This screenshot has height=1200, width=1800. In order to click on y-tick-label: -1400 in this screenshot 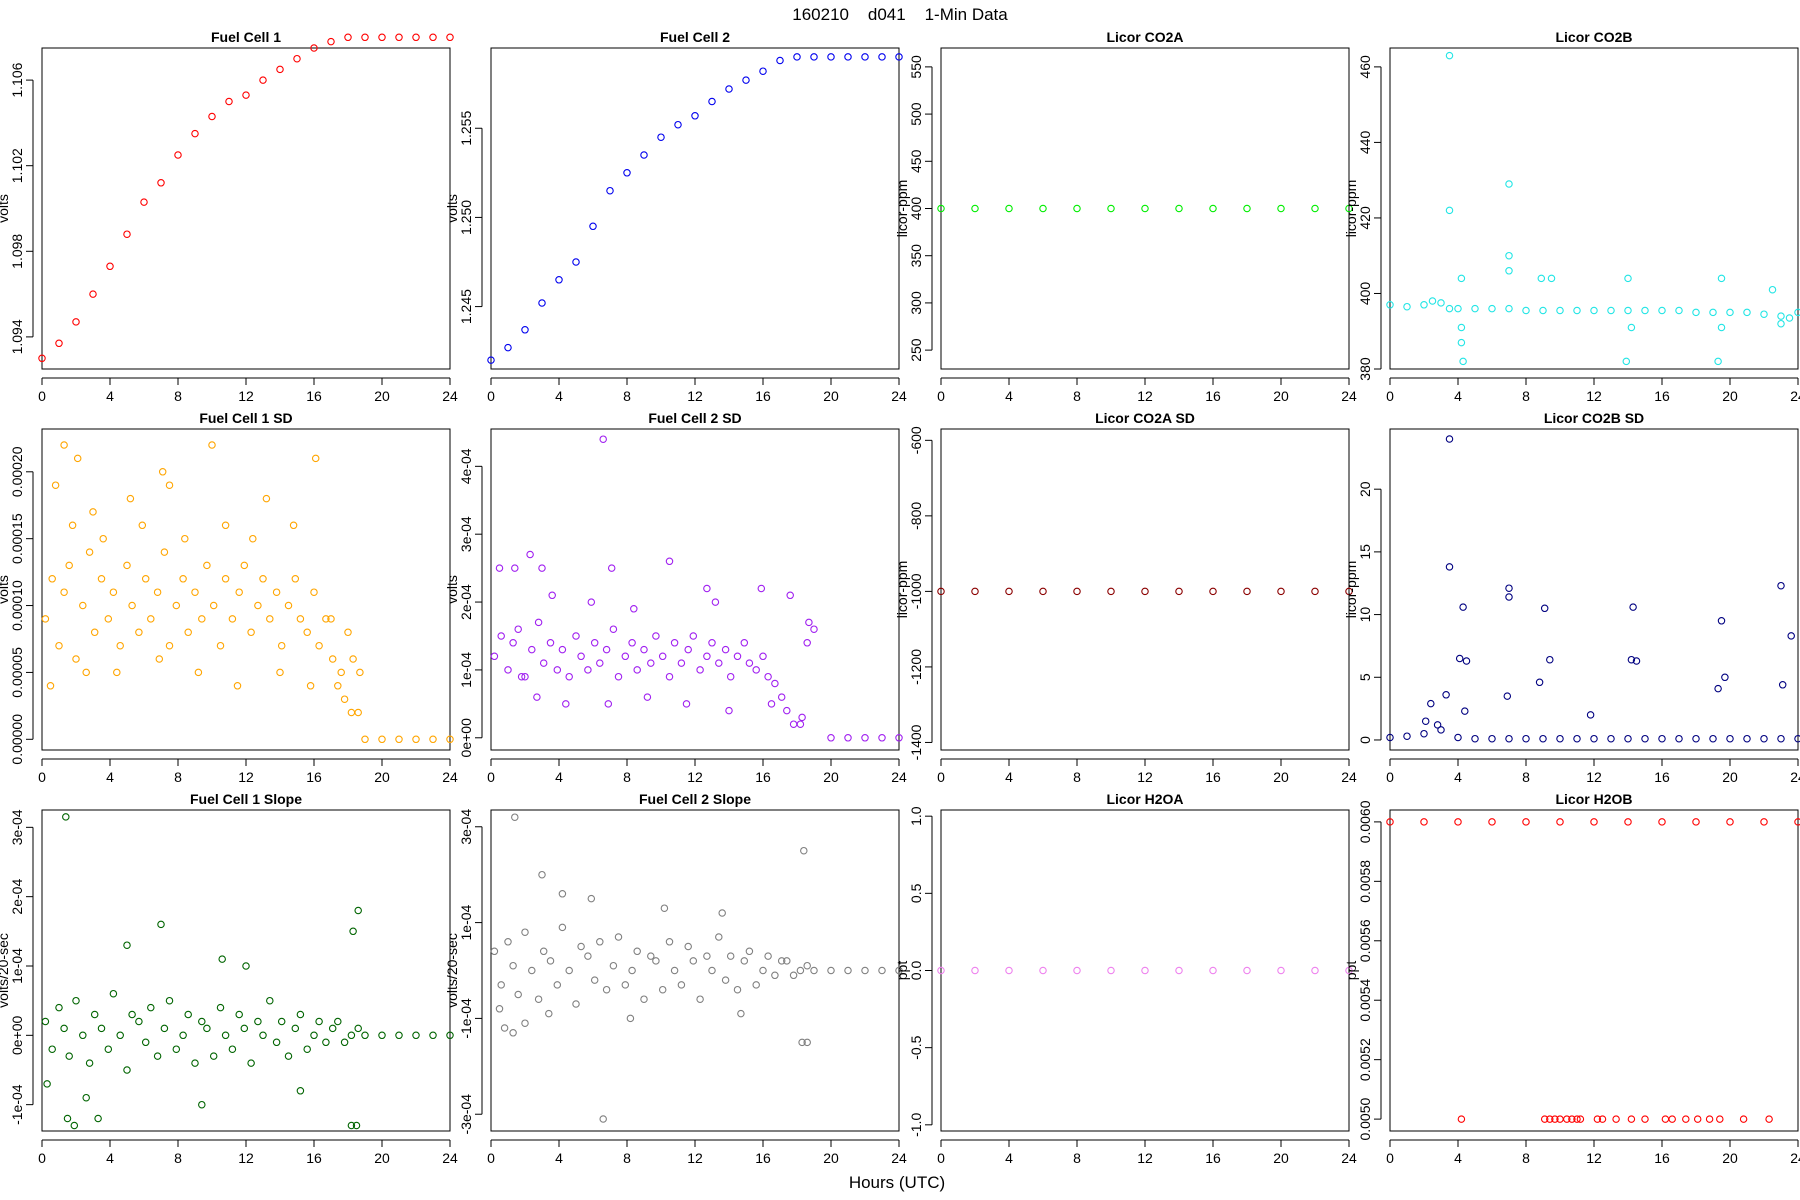, I will do `click(916, 742)`.